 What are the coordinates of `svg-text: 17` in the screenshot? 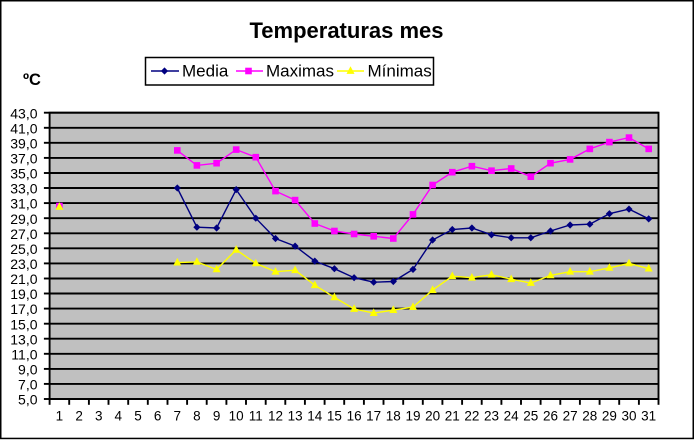 It's located at (373, 416).